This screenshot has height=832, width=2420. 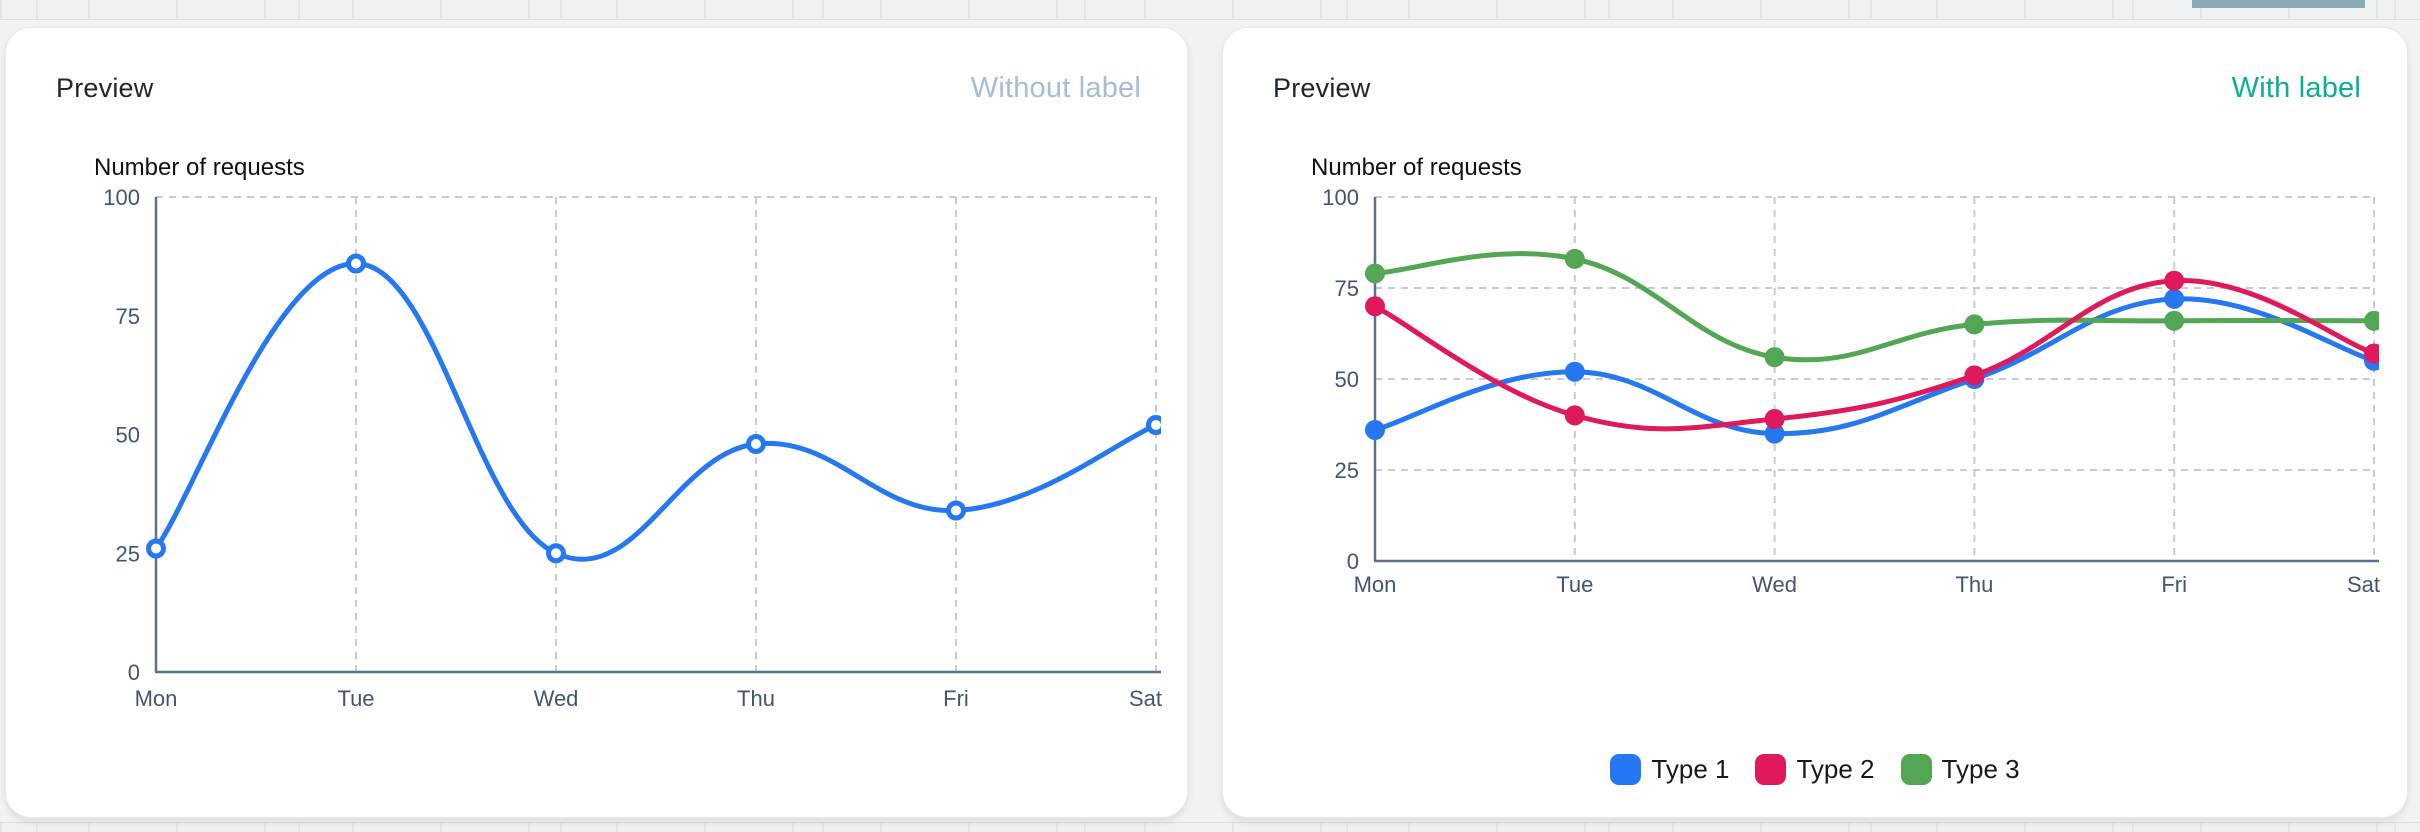 I want to click on card-header: Preview With label, so click(x=1817, y=88).